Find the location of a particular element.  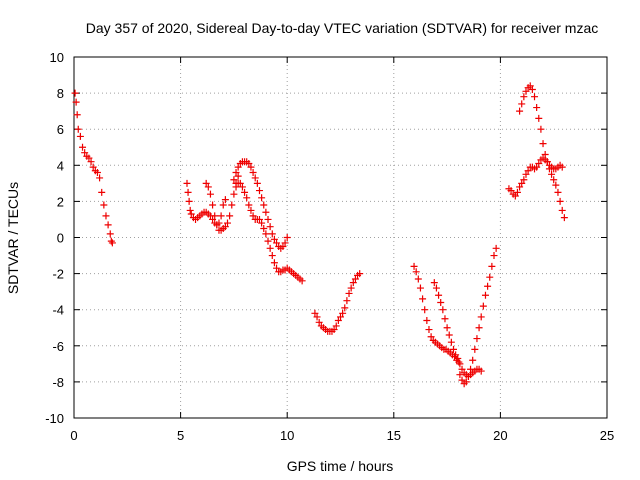

x-tick-label: 20 is located at coordinates (500, 435).